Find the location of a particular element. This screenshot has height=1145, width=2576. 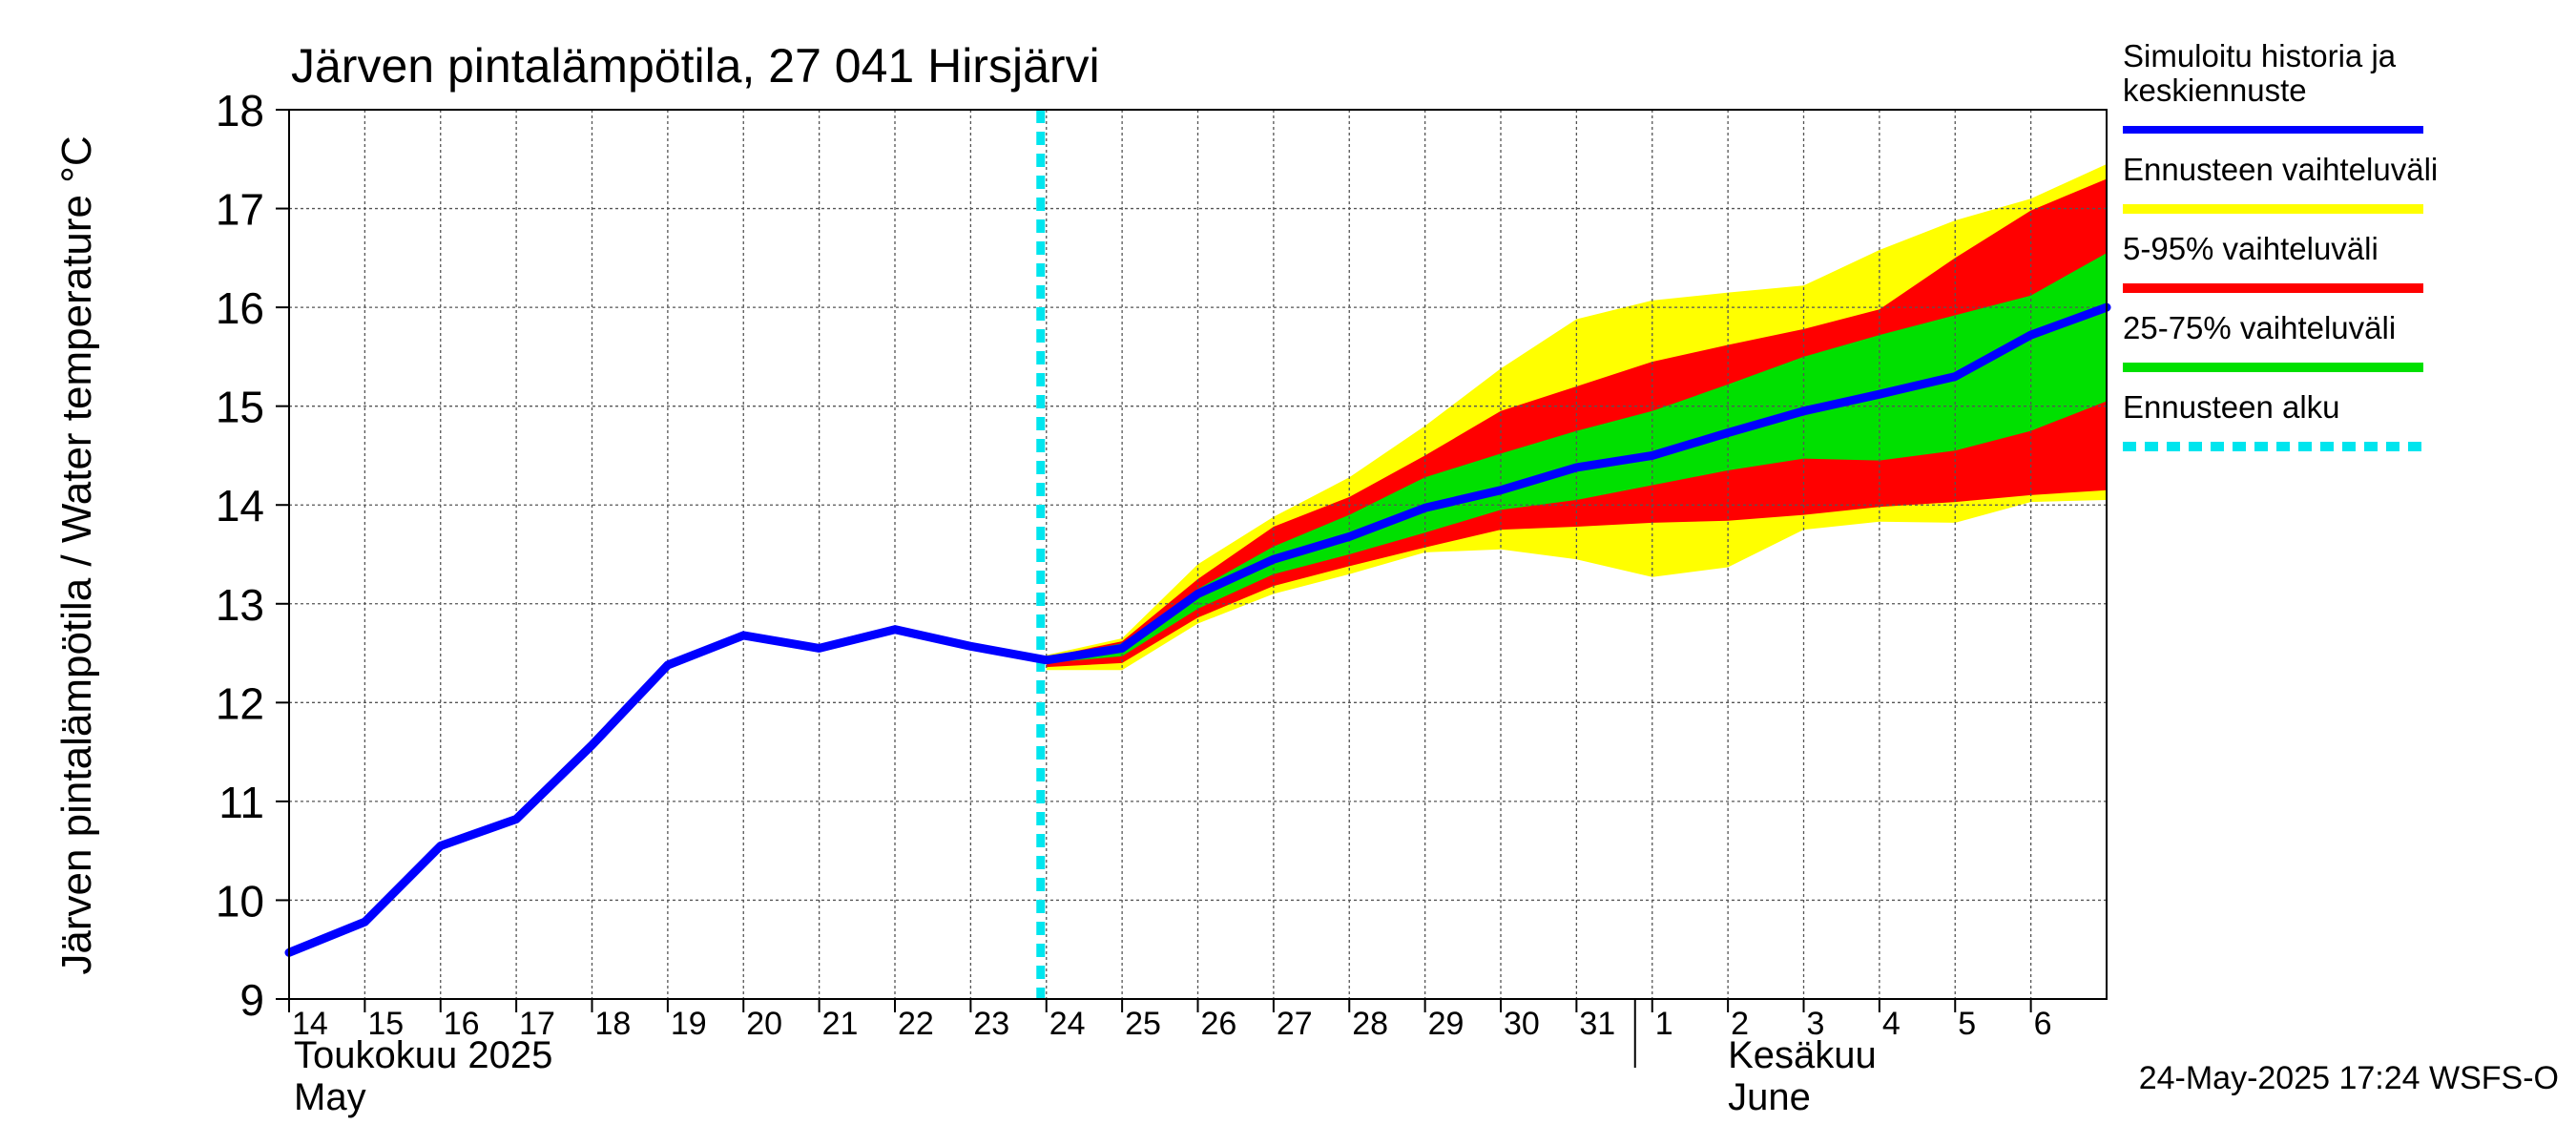

x-tick-label: 17 is located at coordinates (537, 1024).